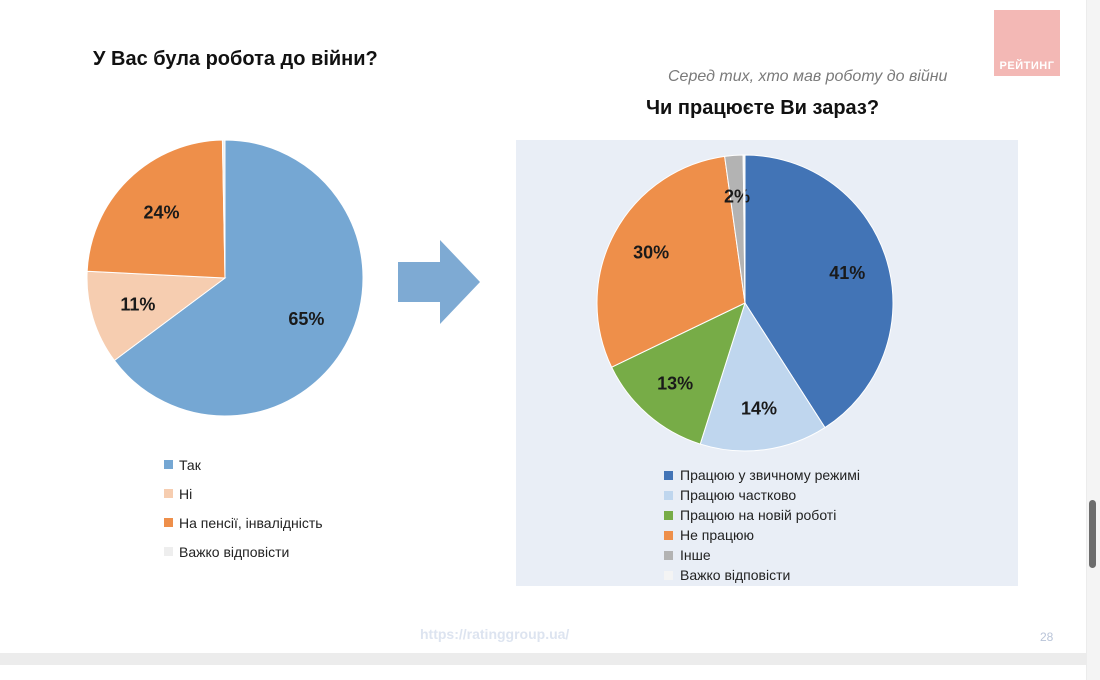 The image size is (1100, 680). I want to click on legend-item-ne-pratsiuiu: Не працюю, so click(762, 535).